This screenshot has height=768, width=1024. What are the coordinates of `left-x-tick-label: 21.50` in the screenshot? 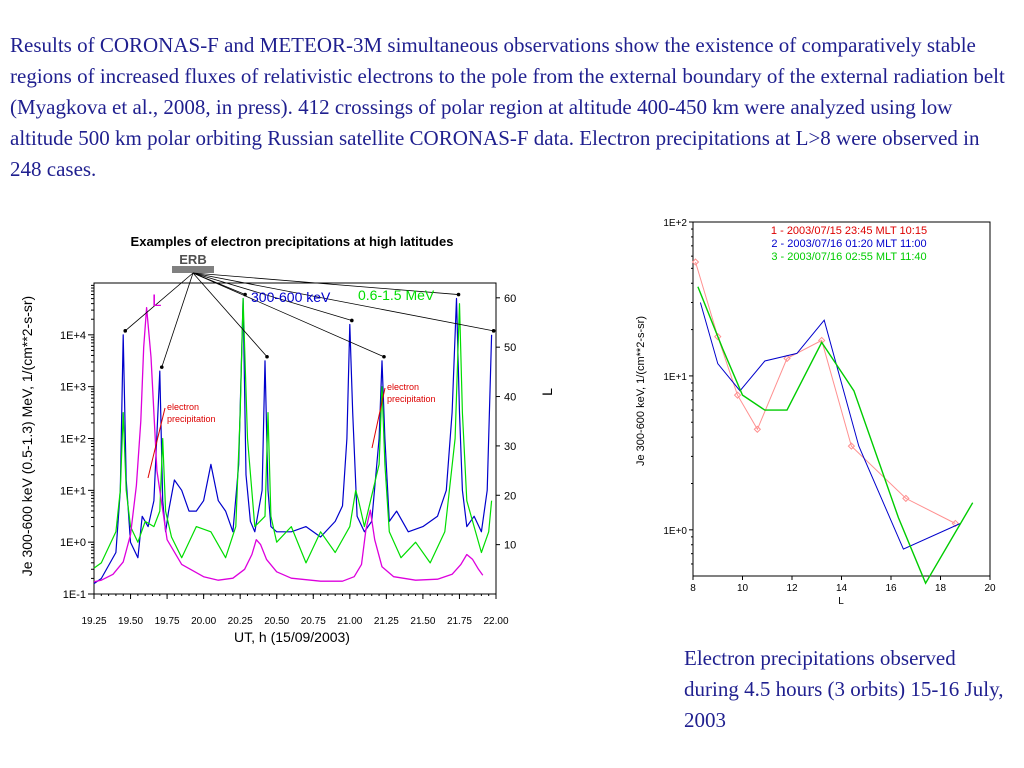 It's located at (422, 621).